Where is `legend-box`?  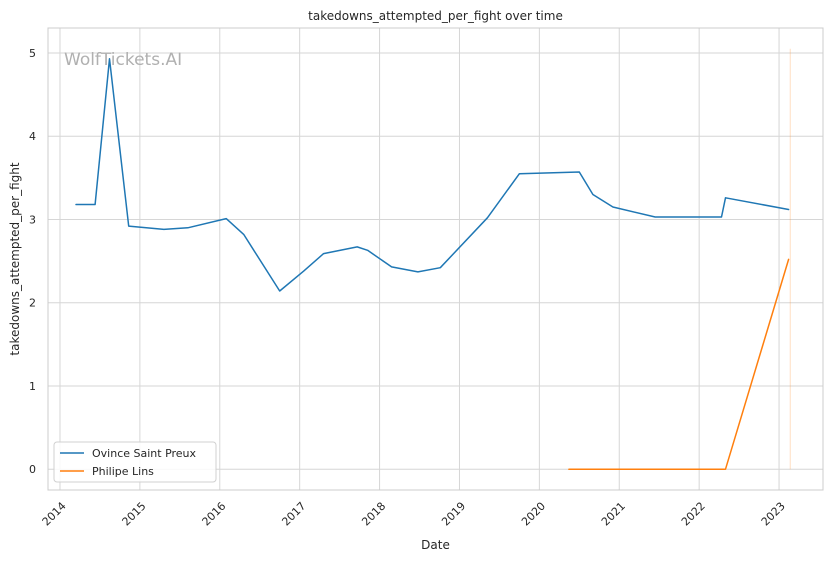 legend-box is located at coordinates (135, 462).